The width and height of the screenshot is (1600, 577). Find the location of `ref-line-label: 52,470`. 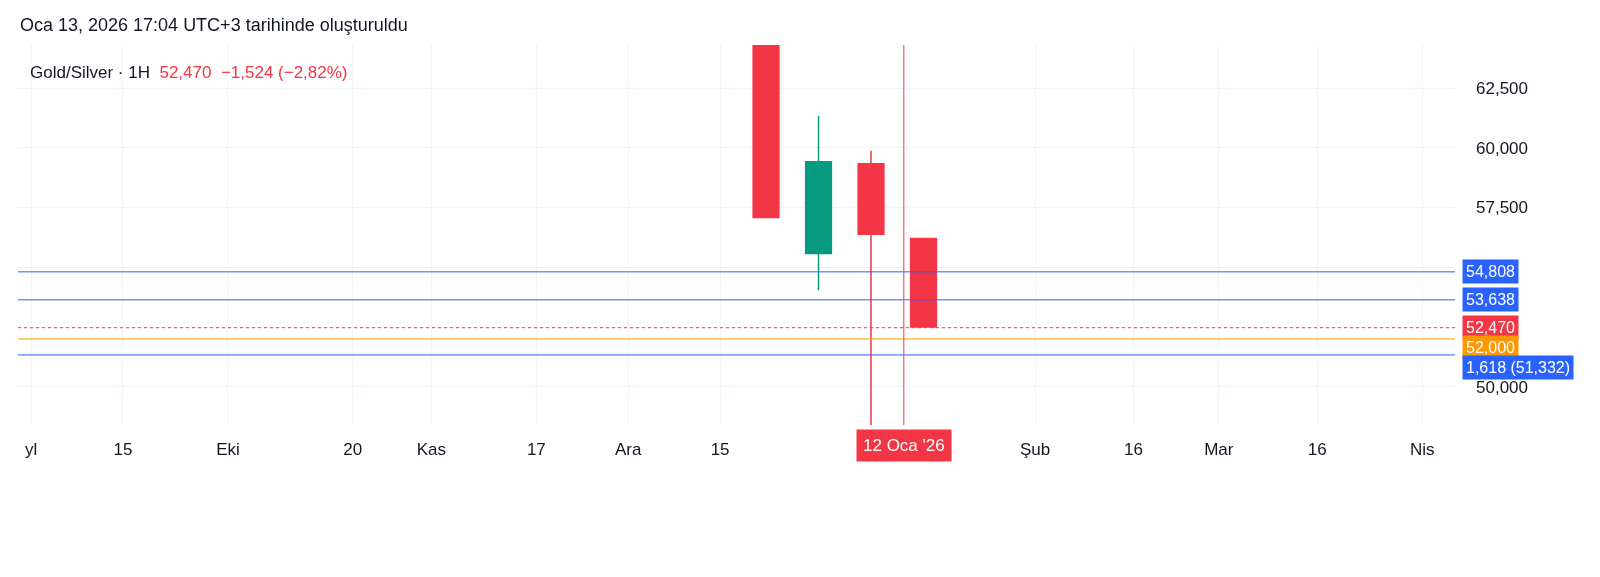

ref-line-label: 52,470 is located at coordinates (1491, 327).